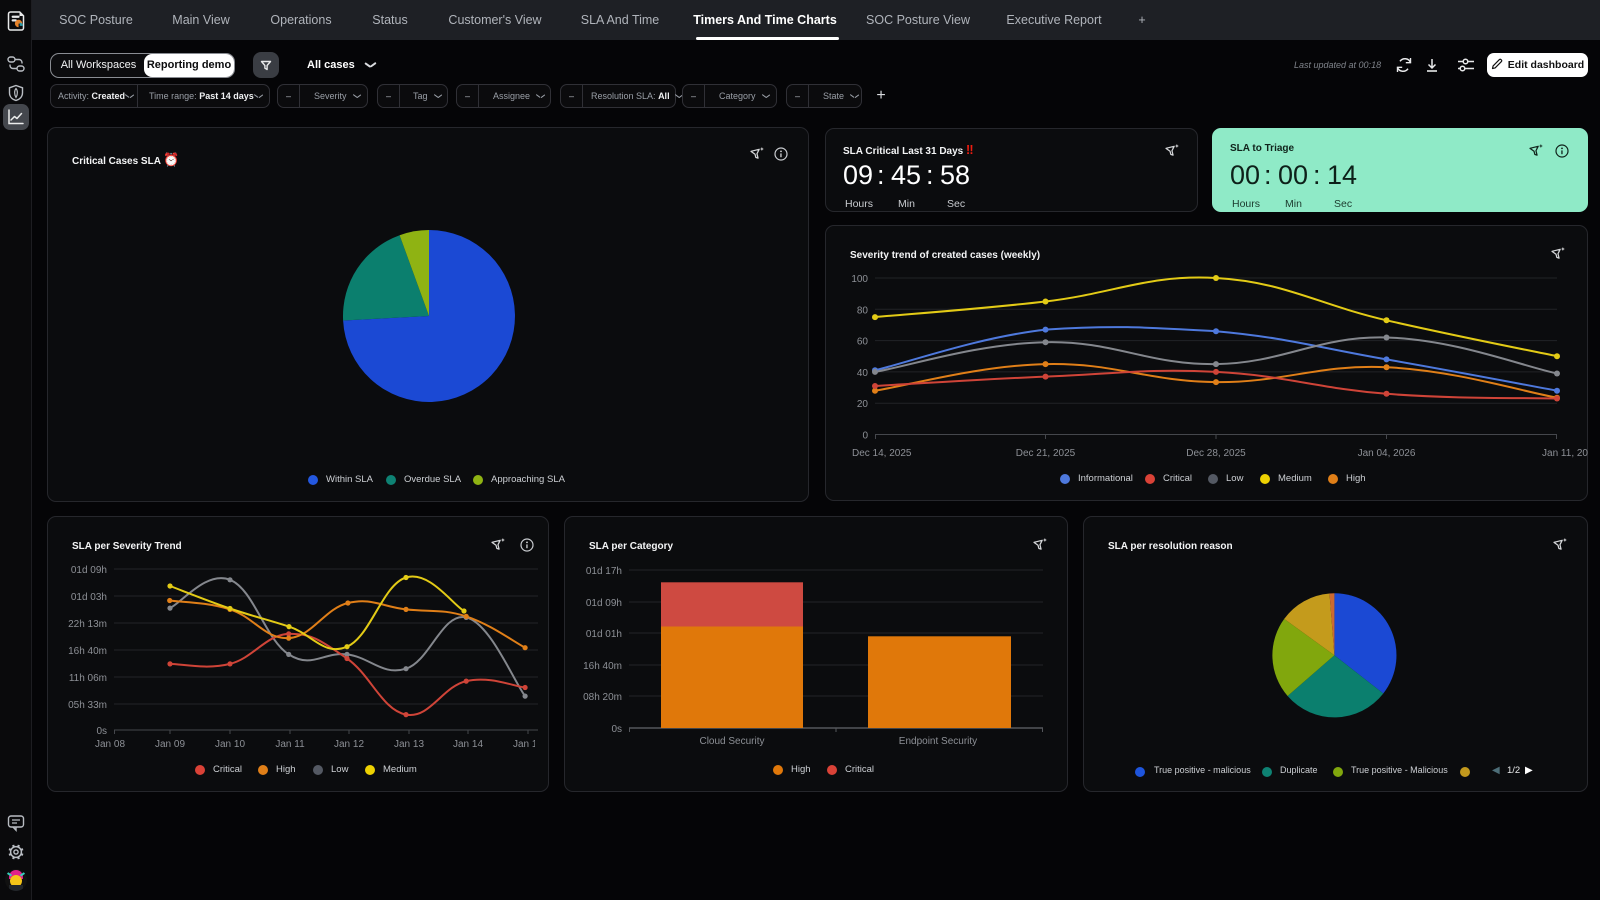 The width and height of the screenshot is (1600, 900). What do you see at coordinates (863, 404) in the screenshot?
I see `svg-text: 20` at bounding box center [863, 404].